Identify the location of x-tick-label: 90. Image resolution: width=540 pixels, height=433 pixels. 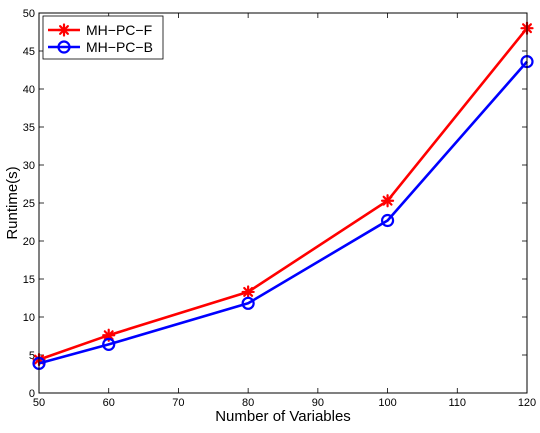
(318, 403).